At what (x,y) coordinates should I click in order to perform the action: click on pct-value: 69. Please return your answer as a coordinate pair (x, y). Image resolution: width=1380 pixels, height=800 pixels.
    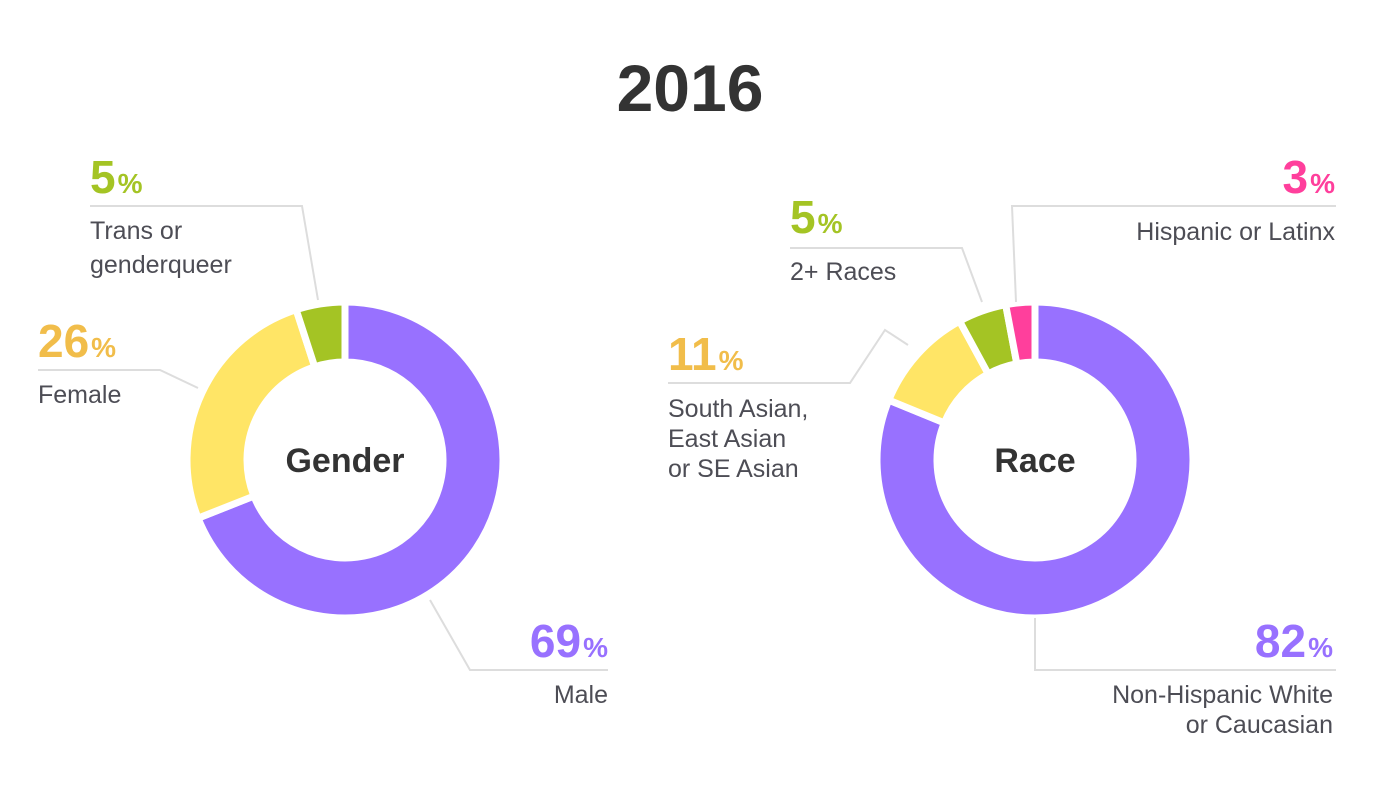
    Looking at the image, I should click on (555, 641).